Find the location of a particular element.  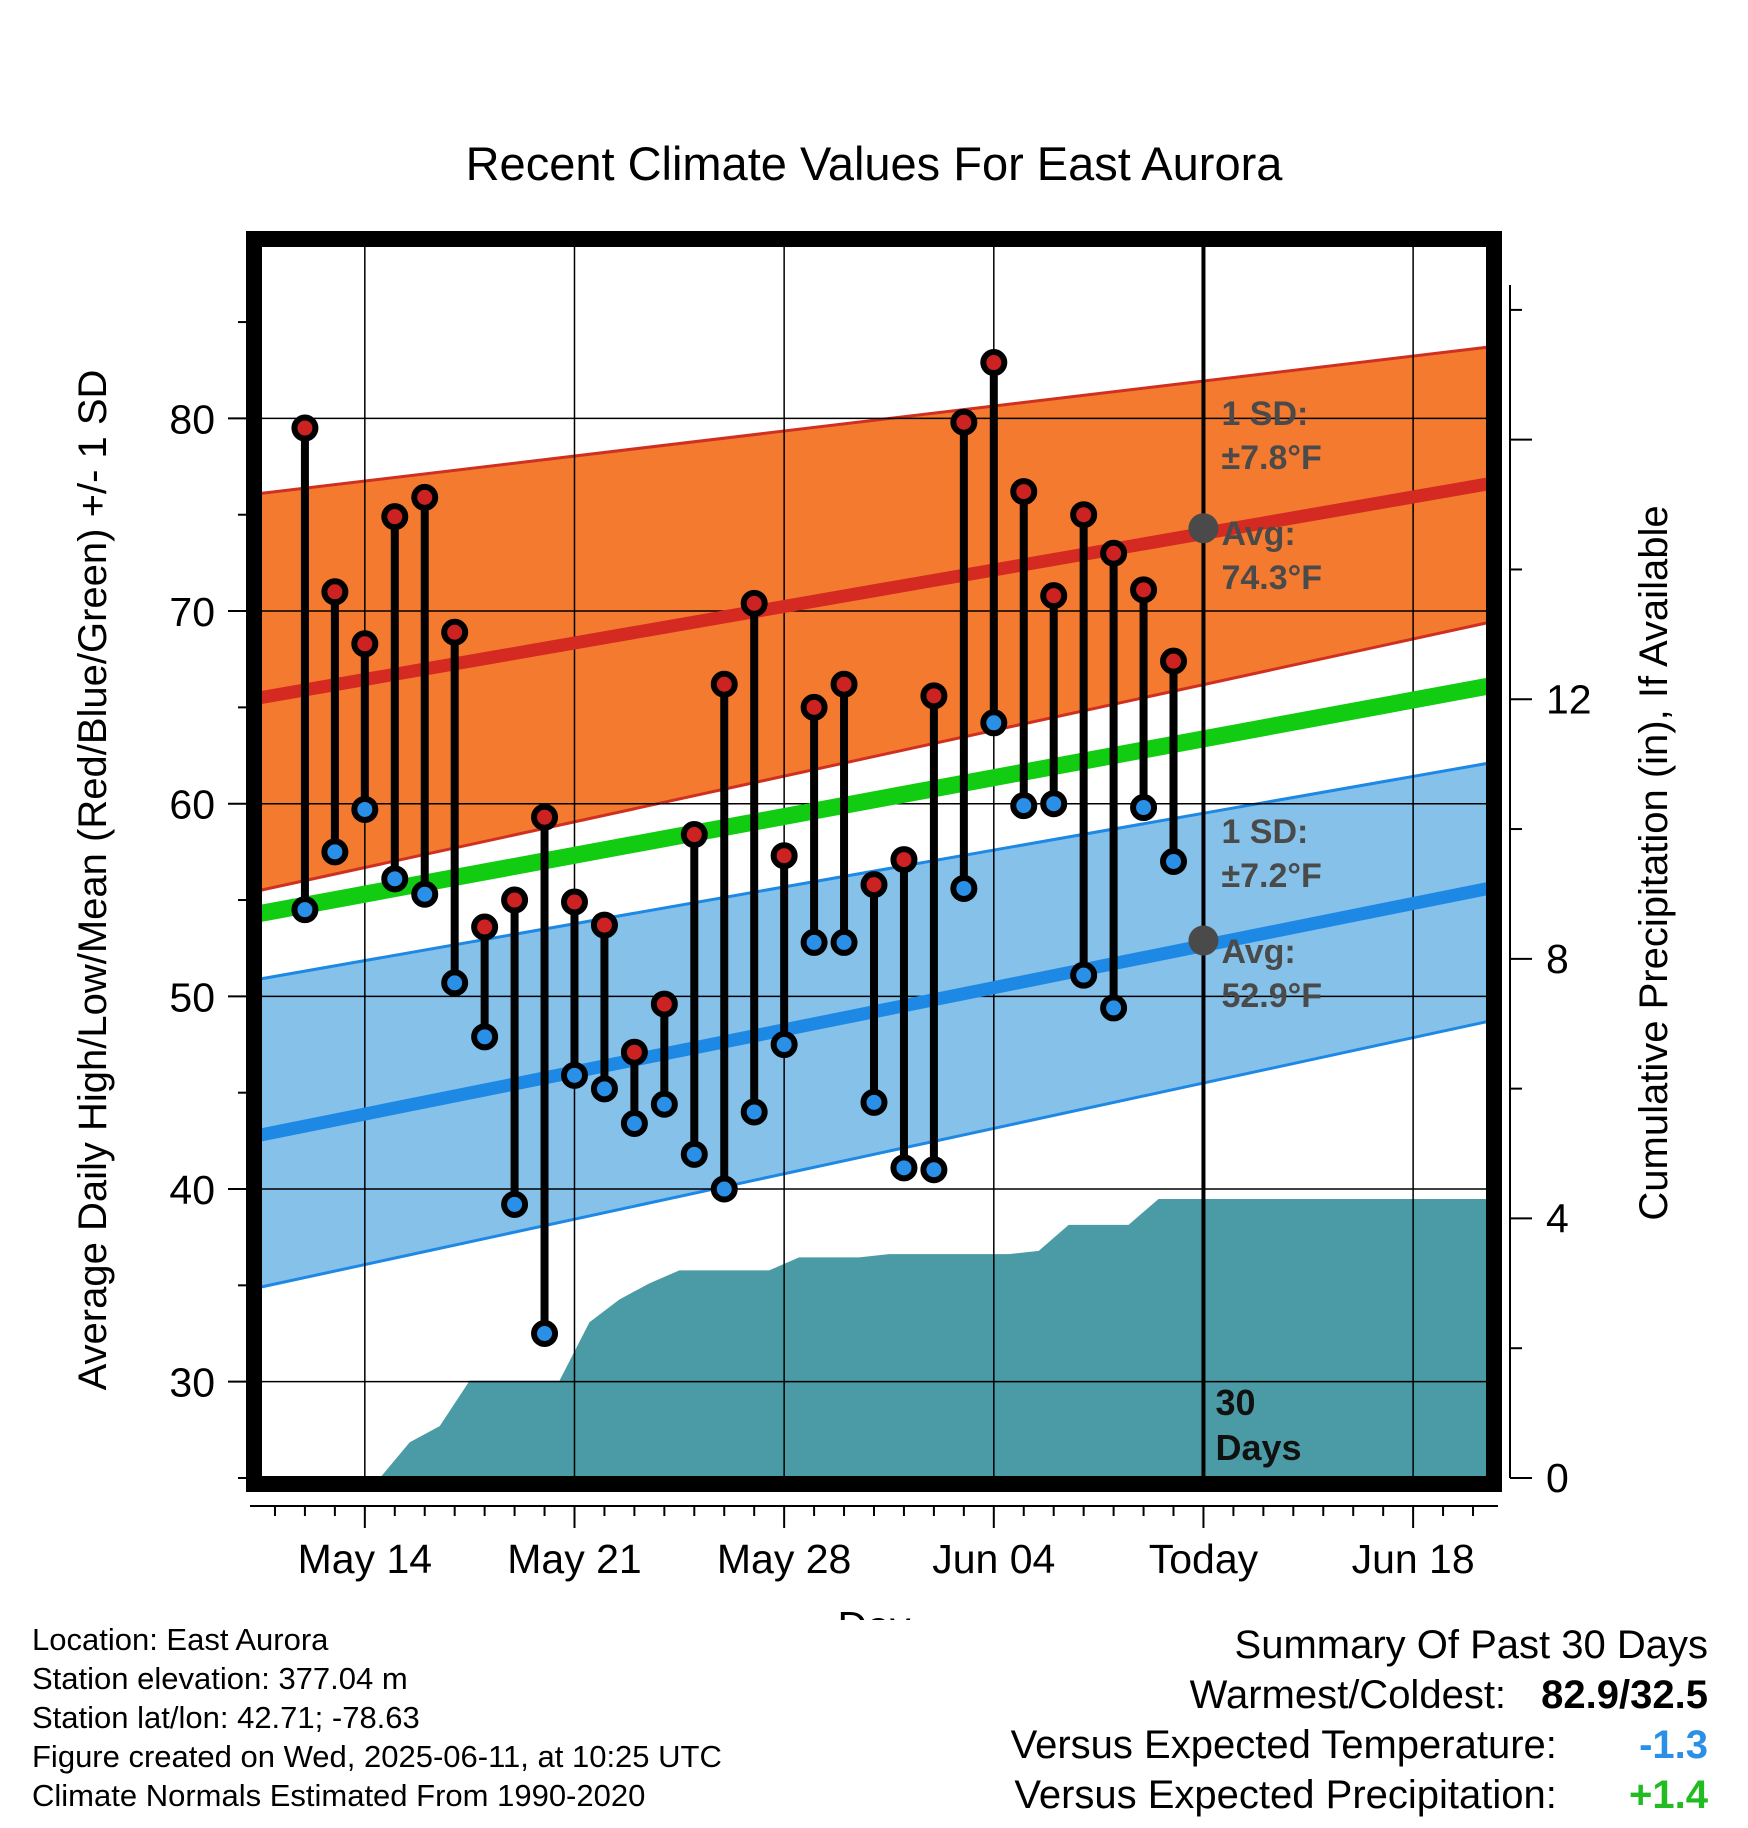

right-tick-label: 4 is located at coordinates (1557, 1218).